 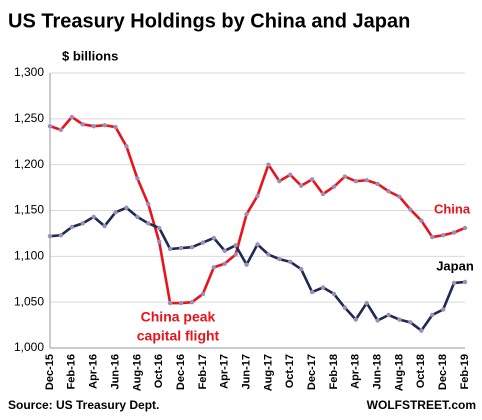 What do you see at coordinates (29, 118) in the screenshot?
I see `y-tick-label: 1,250` at bounding box center [29, 118].